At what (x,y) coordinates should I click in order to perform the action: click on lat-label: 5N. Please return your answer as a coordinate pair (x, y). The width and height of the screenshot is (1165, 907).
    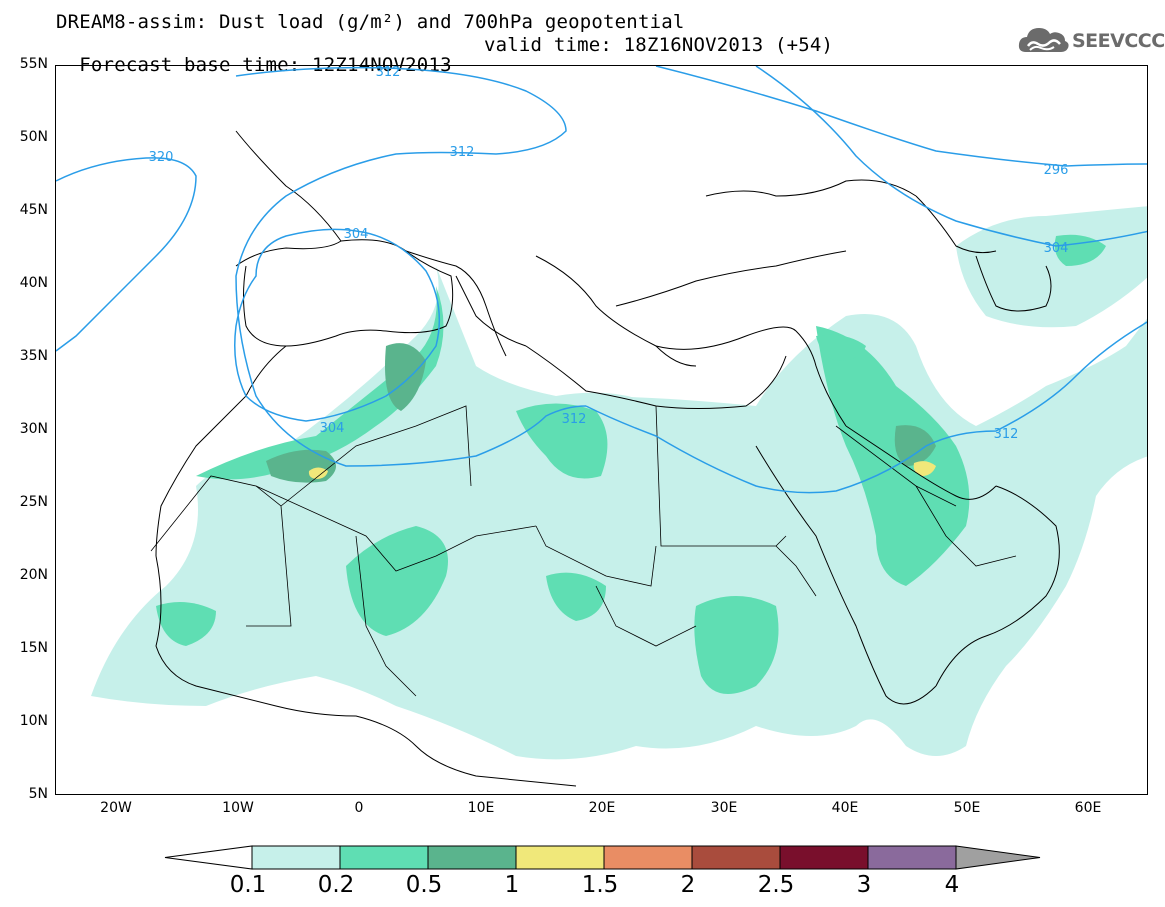
    Looking at the image, I should click on (38, 794).